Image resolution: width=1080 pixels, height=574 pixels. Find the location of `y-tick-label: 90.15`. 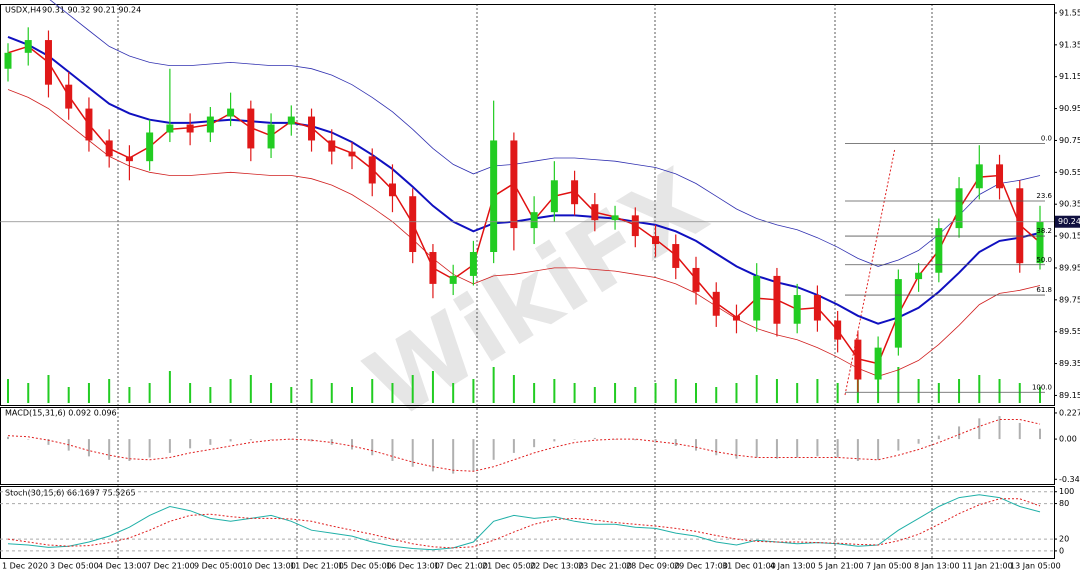

y-tick-label: 90.15 is located at coordinates (1069, 236).